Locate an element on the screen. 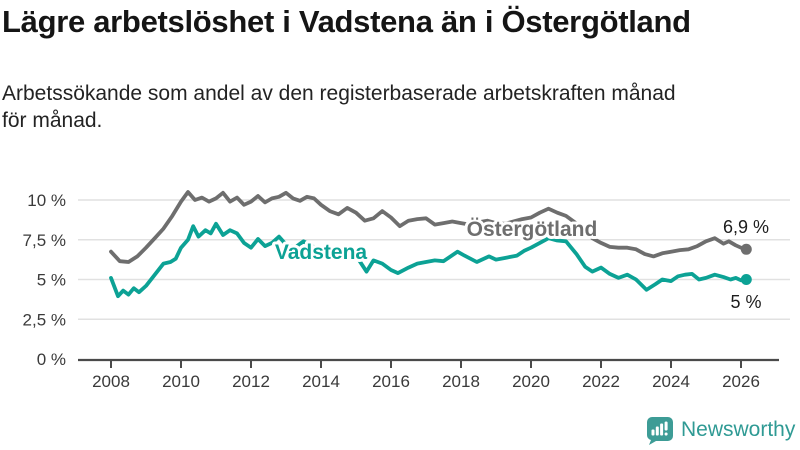 This screenshot has width=800, height=450. series-end-dot-ostergotland is located at coordinates (746, 249).